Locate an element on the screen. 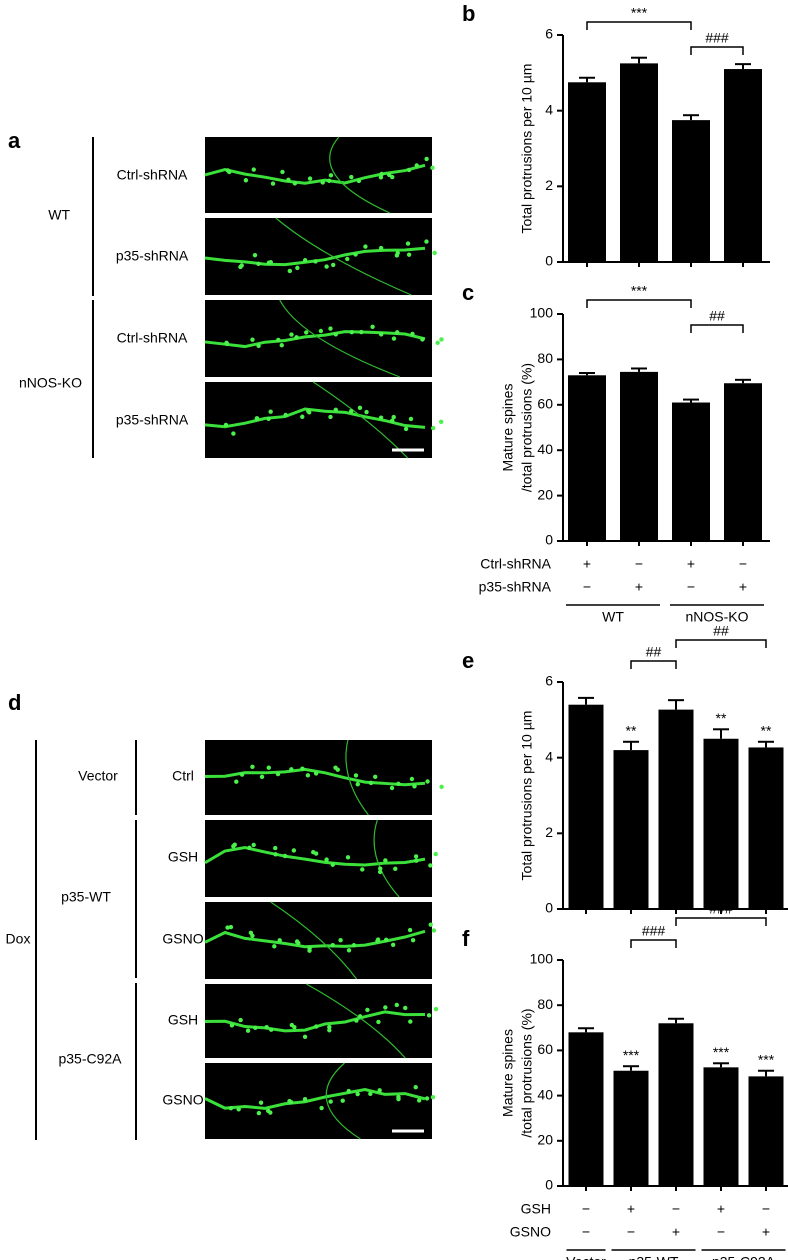 This screenshot has width=788, height=1260. y-axis-label: Mature spines is located at coordinates (508, 428).